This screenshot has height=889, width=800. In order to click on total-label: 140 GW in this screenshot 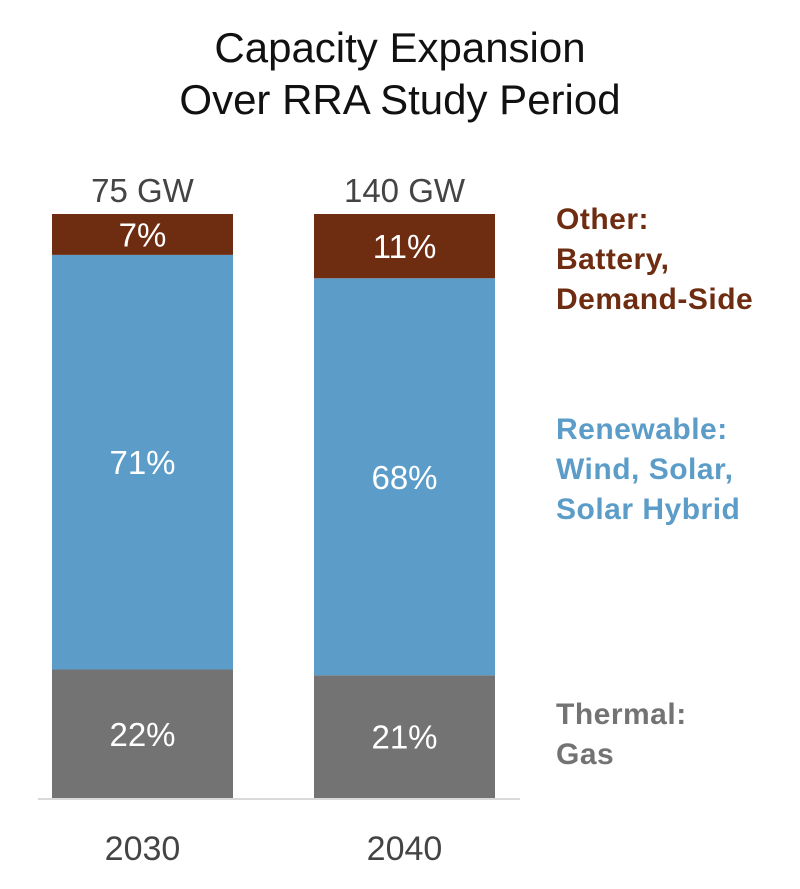, I will do `click(405, 190)`.